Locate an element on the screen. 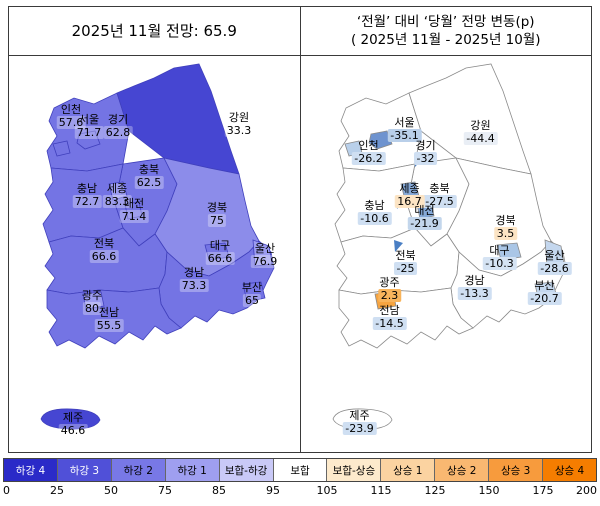  left-panel-header: 2025년 11월 전망: 65.9 is located at coordinates (154, 31).